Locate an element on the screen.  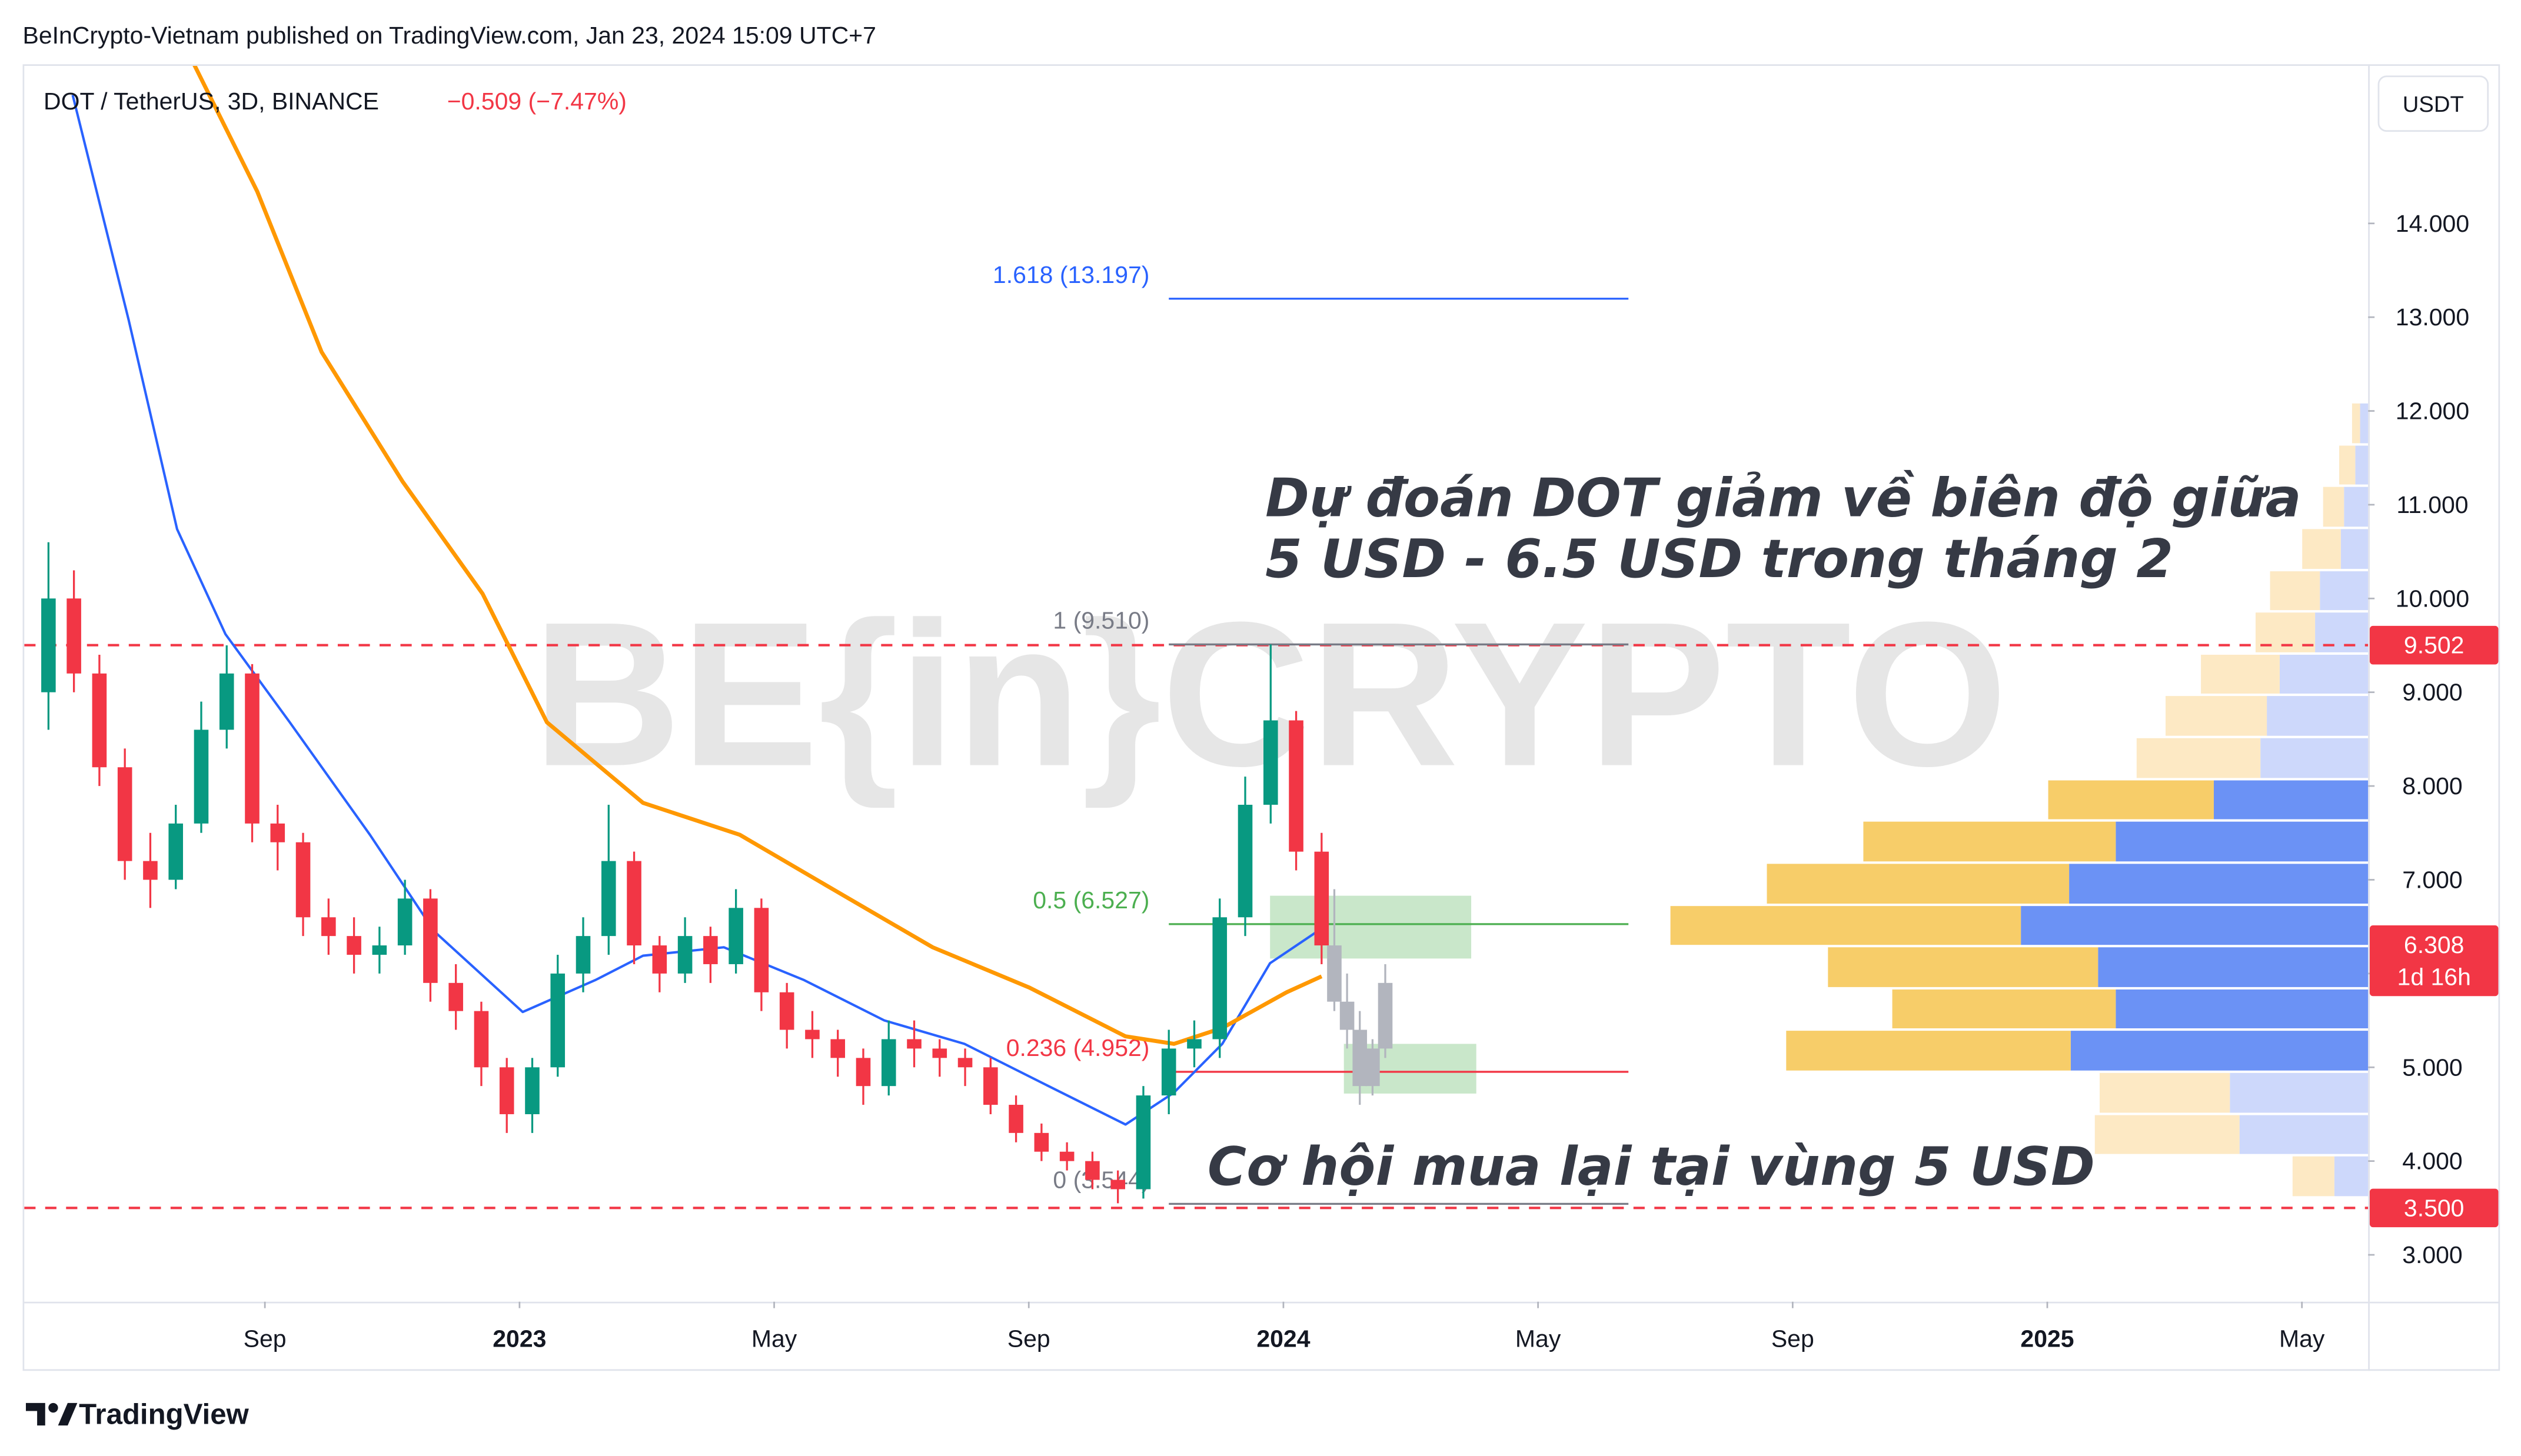
fib-label: 0.5 (6.527) is located at coordinates (1091, 900).